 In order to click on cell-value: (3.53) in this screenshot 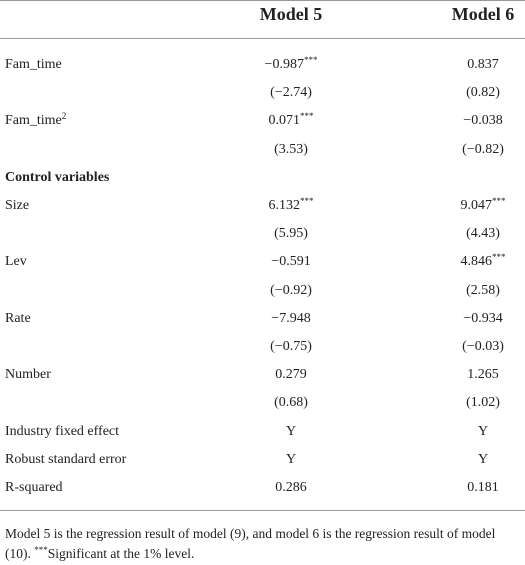, I will do `click(291, 149)`.